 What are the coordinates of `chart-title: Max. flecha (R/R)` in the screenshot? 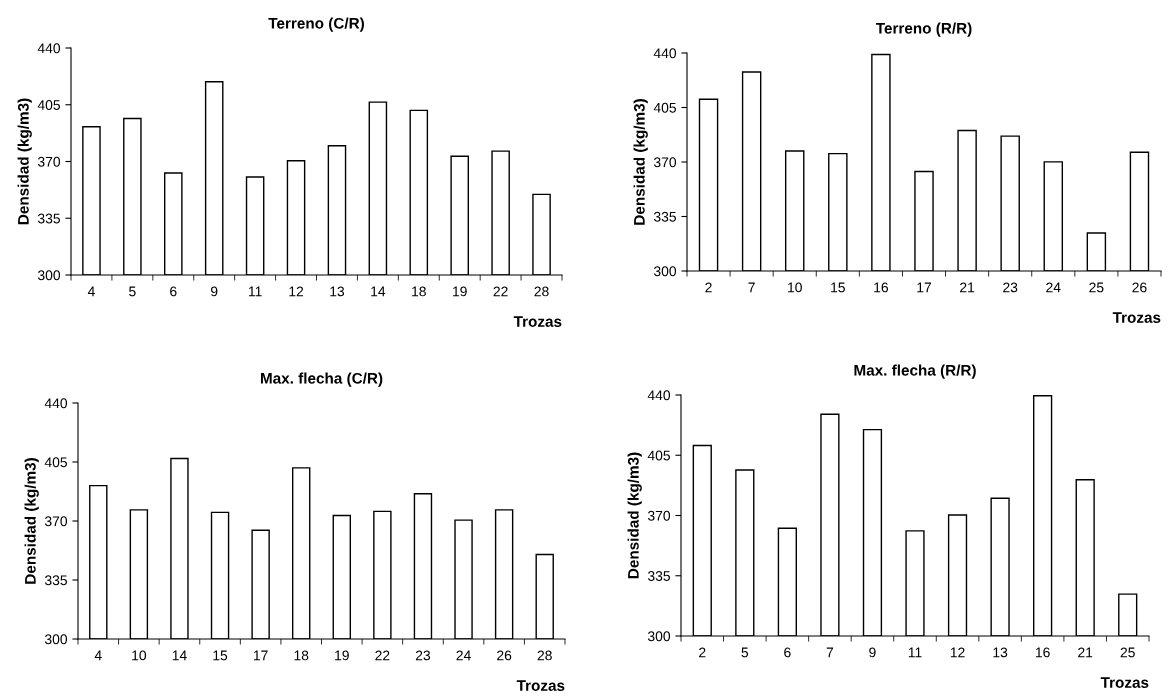 It's located at (915, 371).